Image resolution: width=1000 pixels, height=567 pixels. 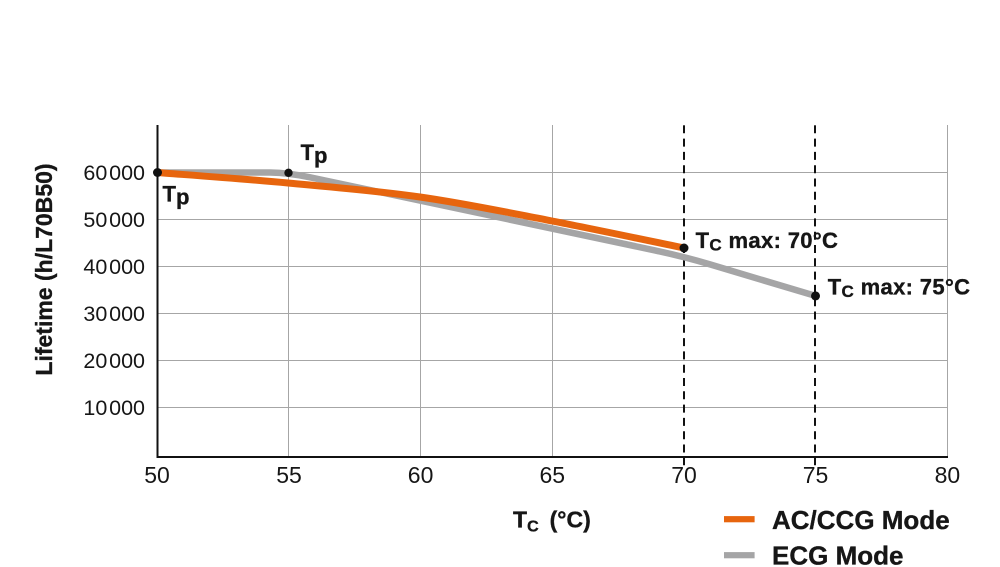 What do you see at coordinates (114, 361) in the screenshot?
I see `svg-text: 20 000` at bounding box center [114, 361].